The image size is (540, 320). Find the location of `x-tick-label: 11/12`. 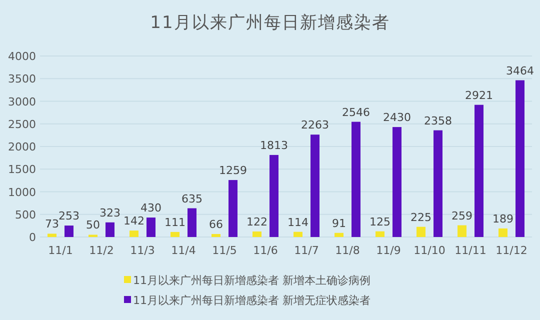

x-tick-label: 11/12 is located at coordinates (512, 250).